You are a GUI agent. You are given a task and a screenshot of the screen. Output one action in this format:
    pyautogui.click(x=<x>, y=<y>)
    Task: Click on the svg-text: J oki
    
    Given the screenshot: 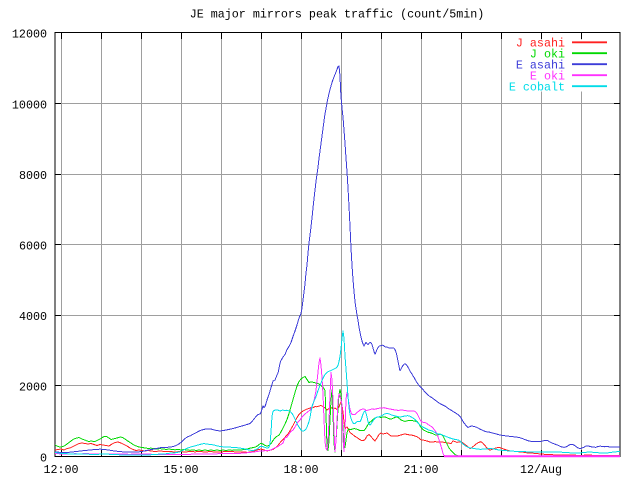 What is the action you would take?
    pyautogui.click(x=547, y=55)
    